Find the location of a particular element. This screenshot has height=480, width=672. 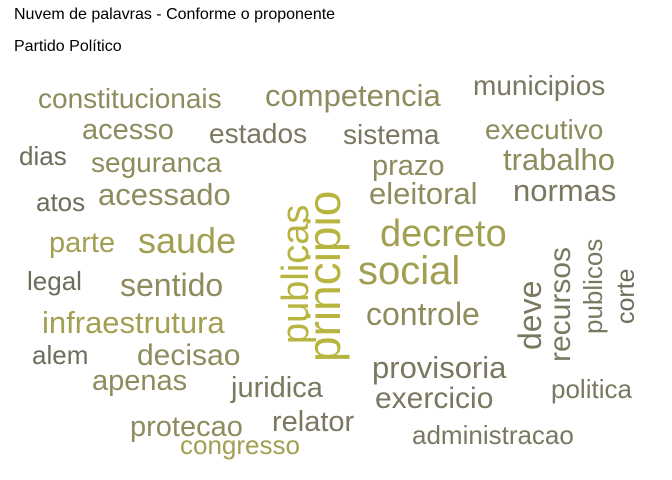

word-congresso: congresso is located at coordinates (240, 445).